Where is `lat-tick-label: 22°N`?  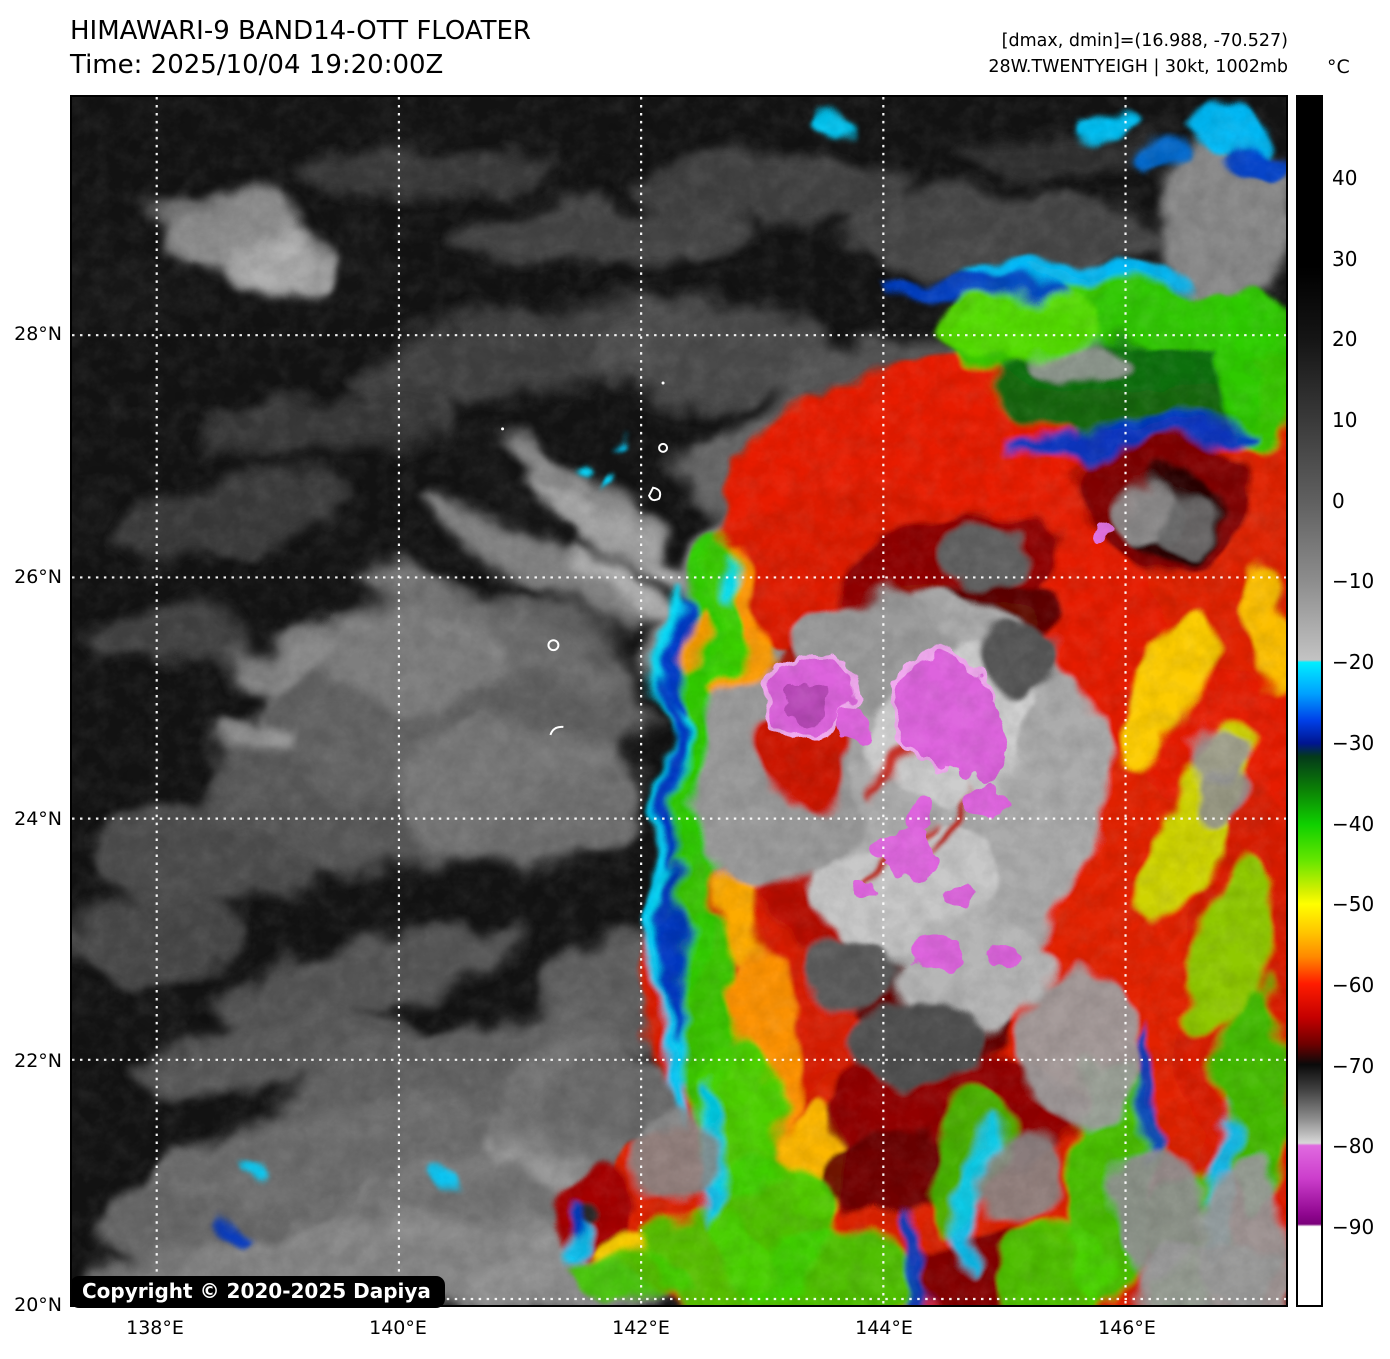 lat-tick-label: 22°N is located at coordinates (38, 1061).